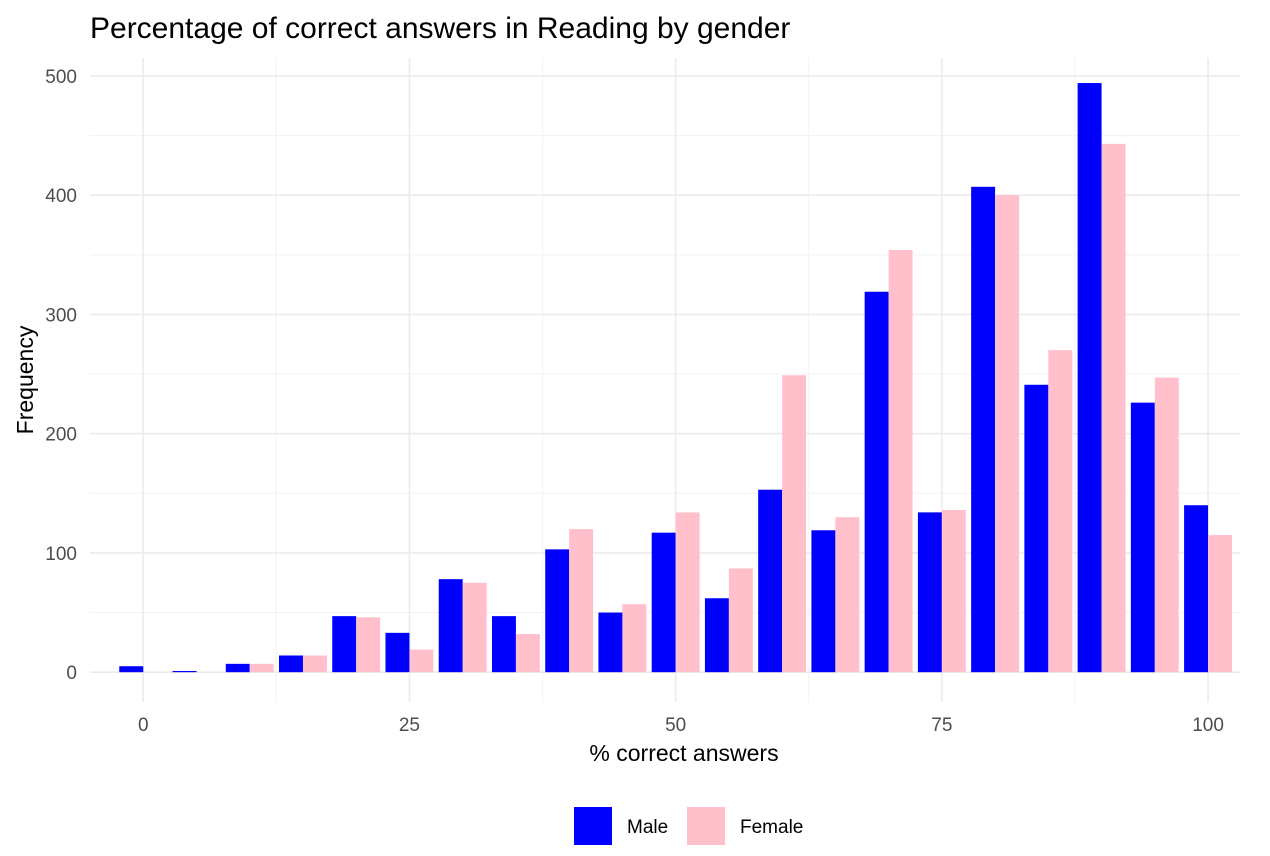  I want to click on y-tick-label: 500, so click(61, 77).